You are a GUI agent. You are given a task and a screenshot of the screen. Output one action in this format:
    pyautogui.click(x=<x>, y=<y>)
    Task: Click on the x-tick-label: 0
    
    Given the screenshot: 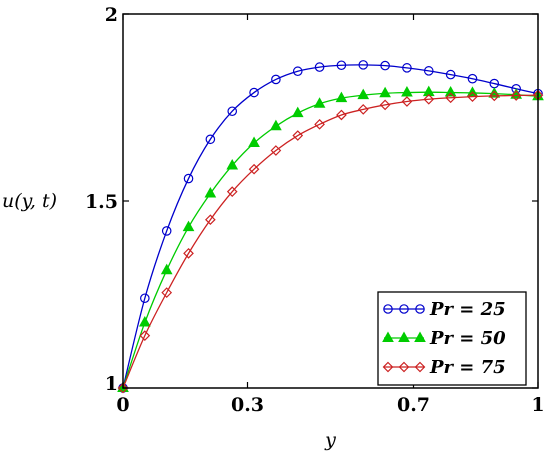 What is the action you would take?
    pyautogui.click(x=122, y=405)
    